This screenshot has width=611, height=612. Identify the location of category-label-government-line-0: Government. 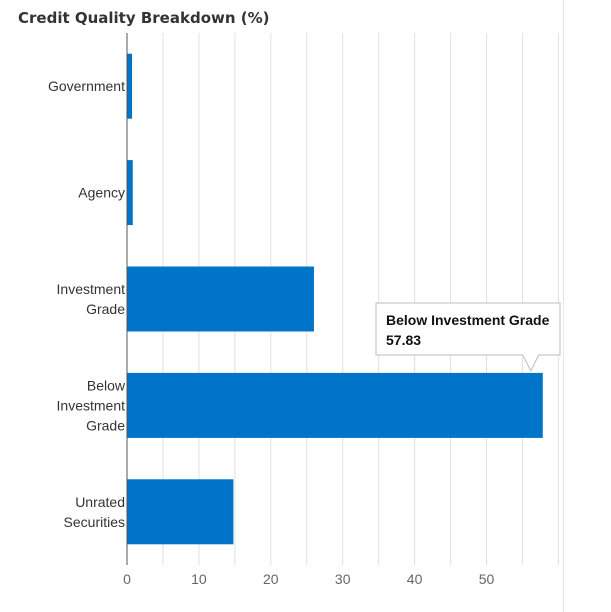
(86, 86).